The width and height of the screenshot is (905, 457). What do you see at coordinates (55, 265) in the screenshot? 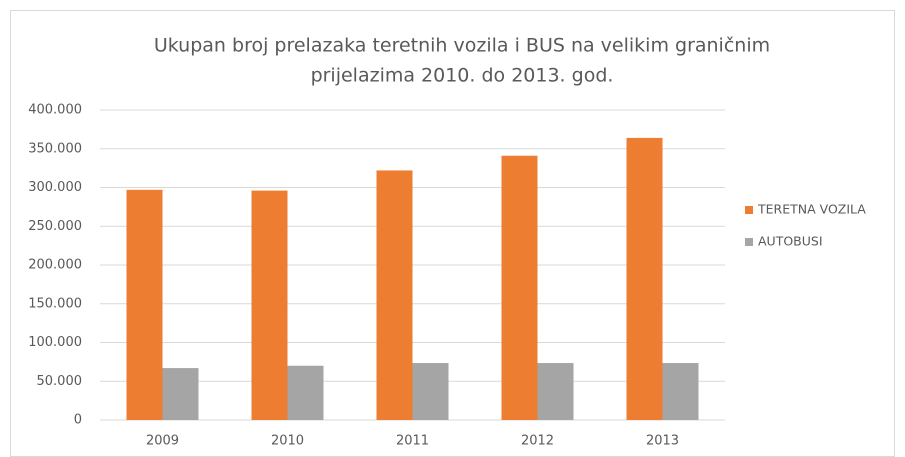
I see `y-tick-label: 200.000` at bounding box center [55, 265].